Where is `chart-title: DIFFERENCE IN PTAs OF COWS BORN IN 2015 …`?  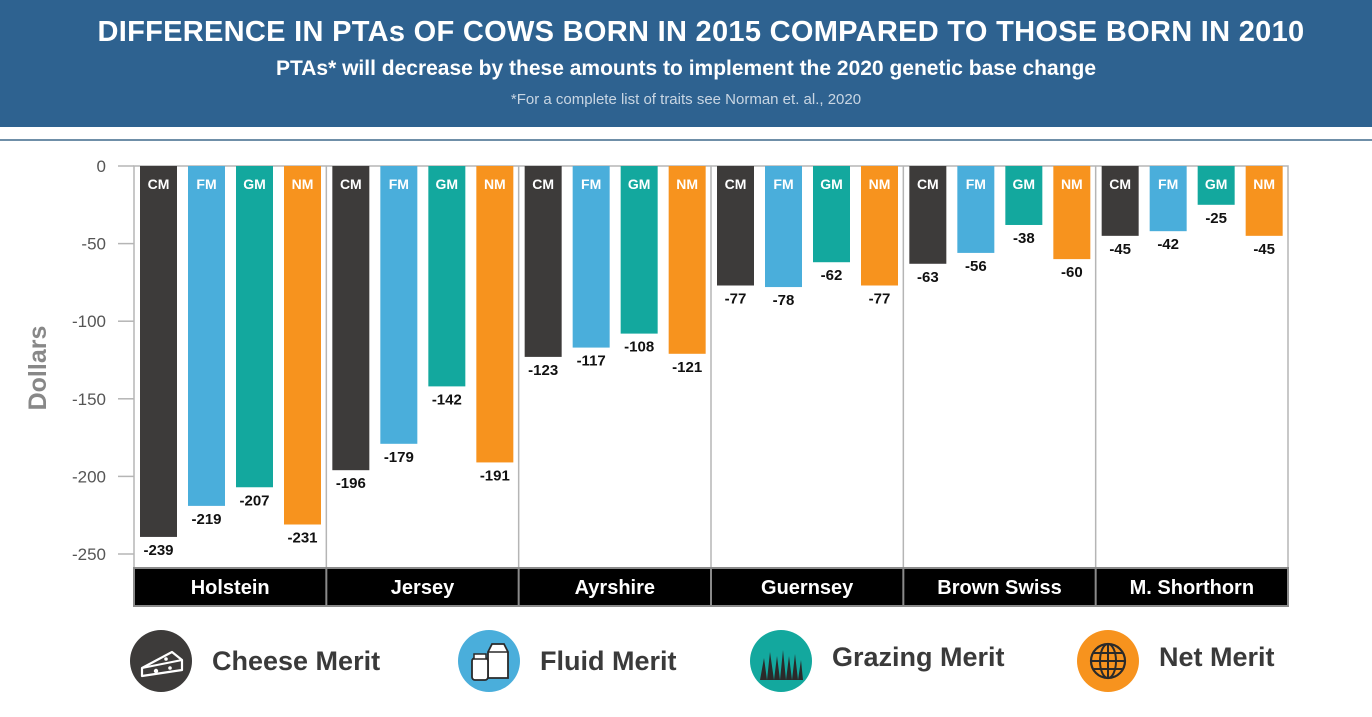
chart-title: DIFFERENCE IN PTAs OF COWS BORN IN 2015 … is located at coordinates (701, 32).